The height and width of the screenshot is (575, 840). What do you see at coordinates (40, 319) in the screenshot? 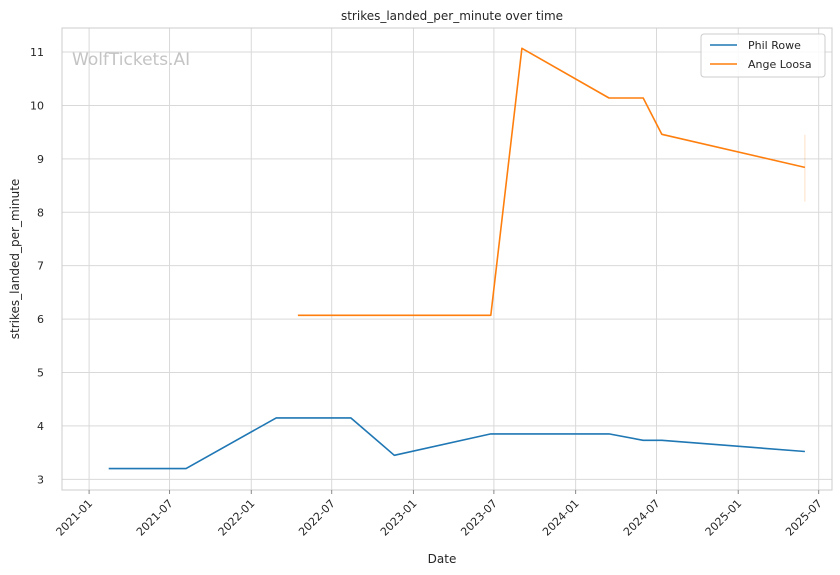
I see `y-tick-label: 6` at bounding box center [40, 319].